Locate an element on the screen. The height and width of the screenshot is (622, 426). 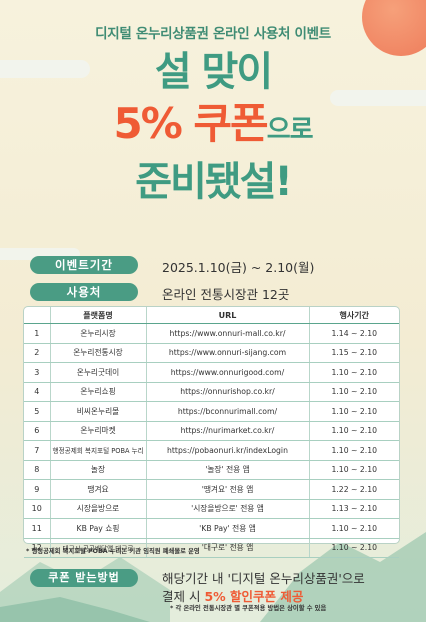
table-row: 11 KB Pay 쇼핑 'KB Pay' 전용 앱 1.10 ~ 2.10 is located at coordinates (211, 528).